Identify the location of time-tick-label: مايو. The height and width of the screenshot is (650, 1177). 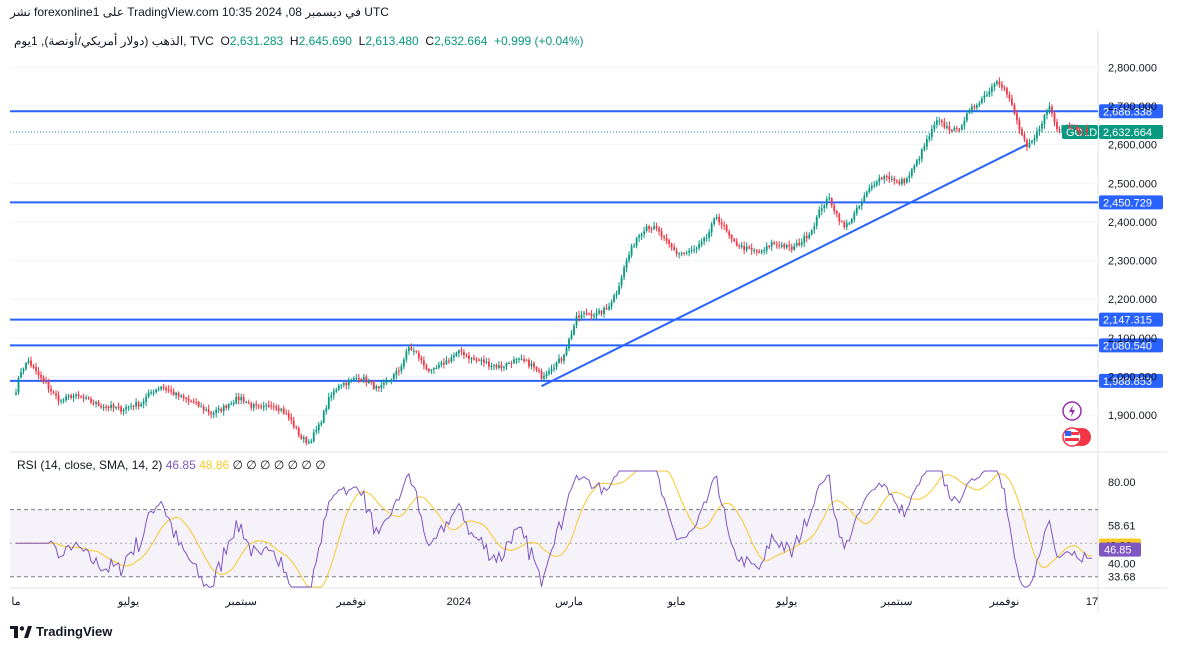
(676, 602).